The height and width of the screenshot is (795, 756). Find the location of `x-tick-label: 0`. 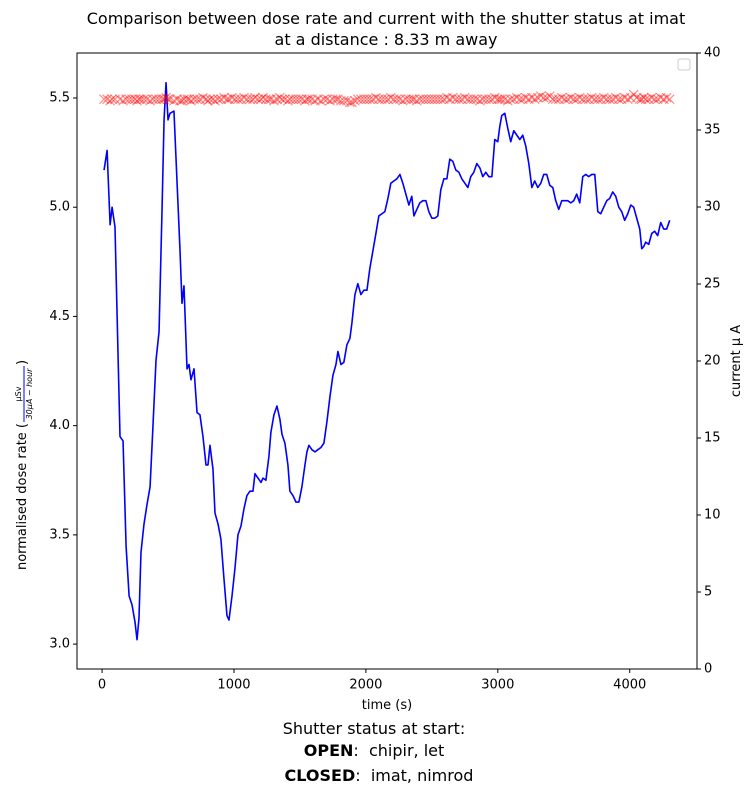

x-tick-label: 0 is located at coordinates (102, 685).